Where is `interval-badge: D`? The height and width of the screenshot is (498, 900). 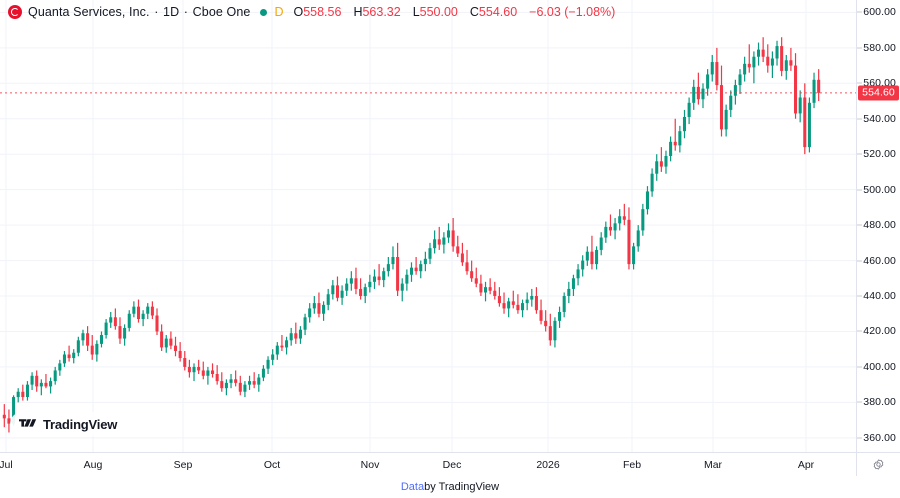 interval-badge: D is located at coordinates (279, 12).